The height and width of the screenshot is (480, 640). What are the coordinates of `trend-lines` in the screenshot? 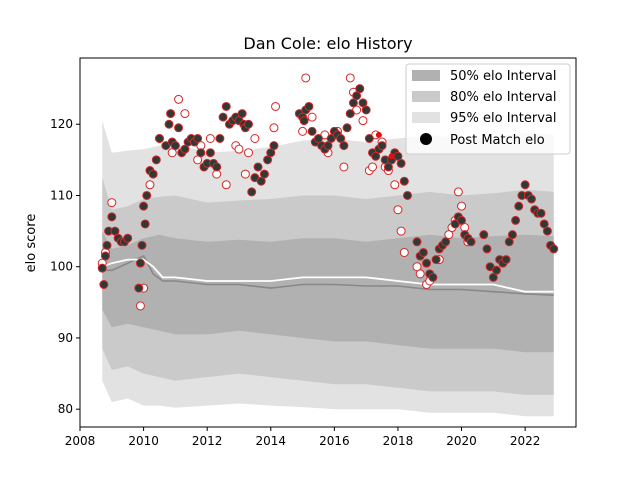 It's located at (327, 275).